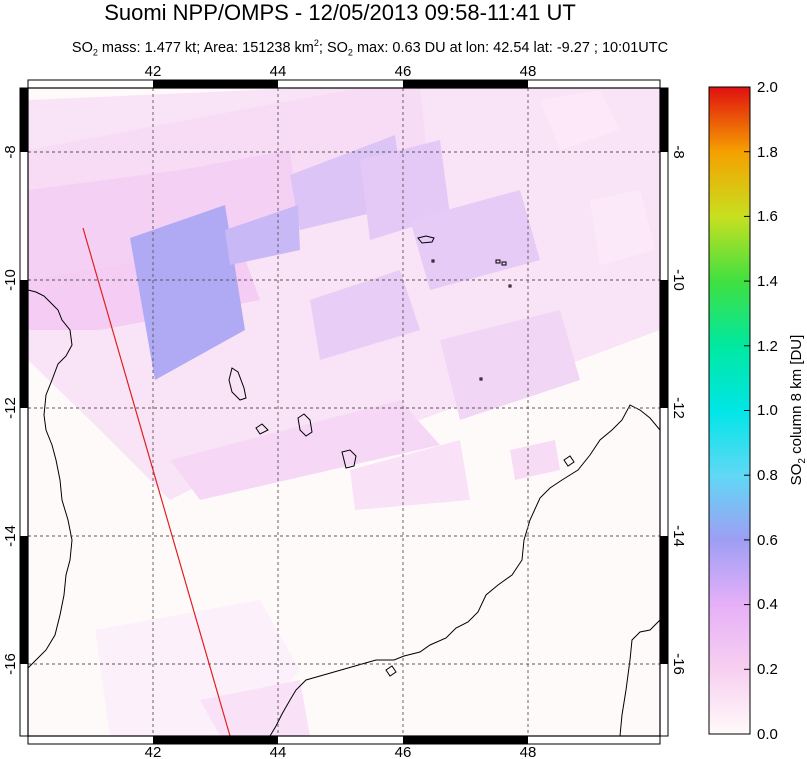 The image size is (807, 759). I want to click on lat-label-left-12: -12, so click(10, 408).